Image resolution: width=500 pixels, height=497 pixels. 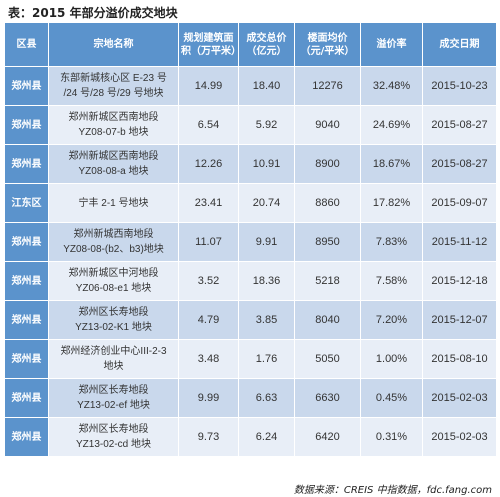 I want to click on cell-name-line: 宁丰 2-1 号地块, so click(x=113, y=203).